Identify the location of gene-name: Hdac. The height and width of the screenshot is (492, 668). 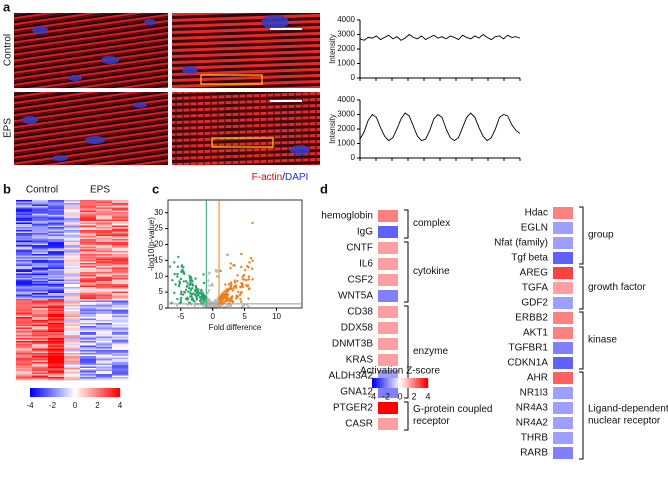
(536, 213).